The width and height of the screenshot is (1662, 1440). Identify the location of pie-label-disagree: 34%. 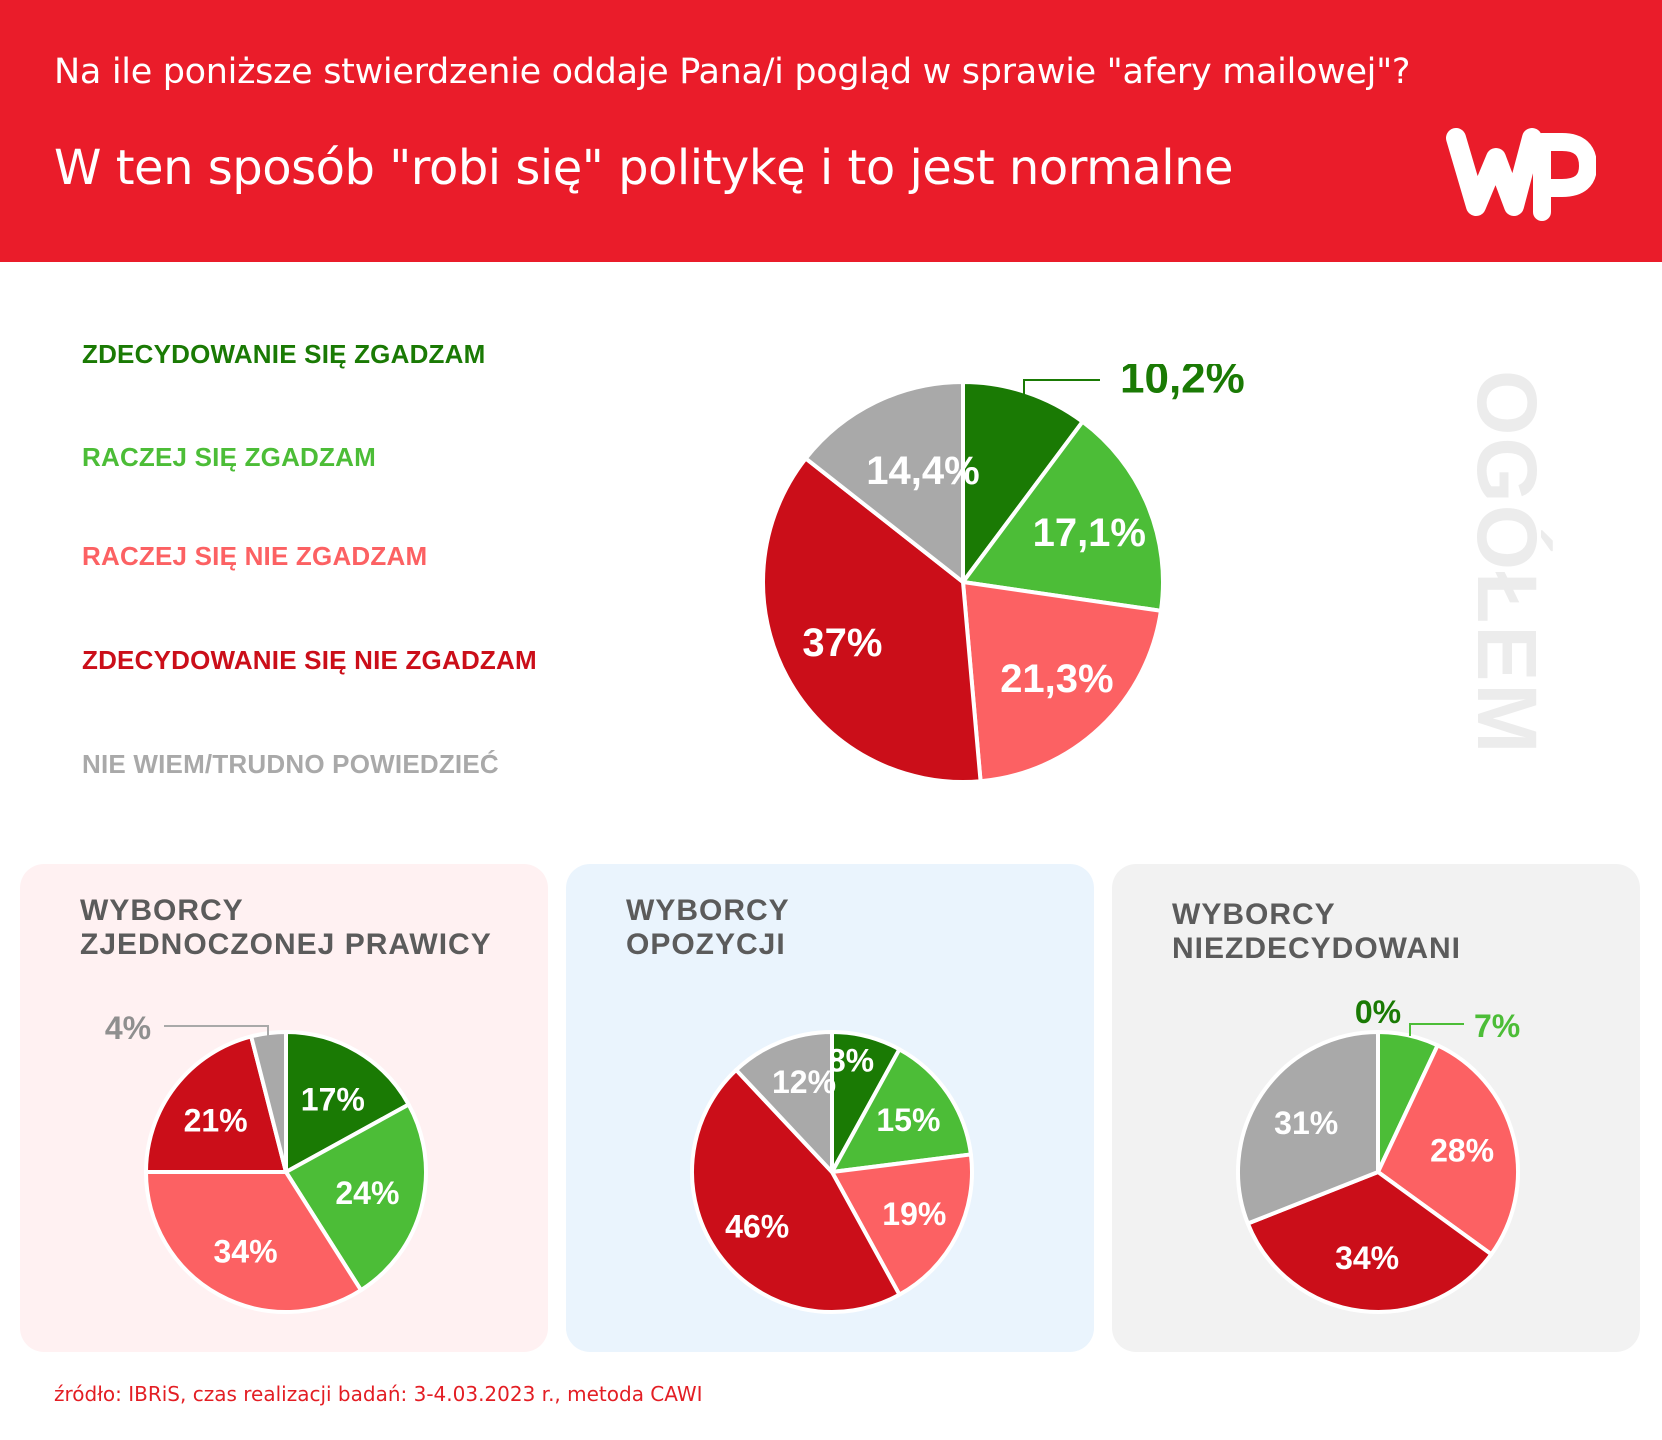
(245, 1252).